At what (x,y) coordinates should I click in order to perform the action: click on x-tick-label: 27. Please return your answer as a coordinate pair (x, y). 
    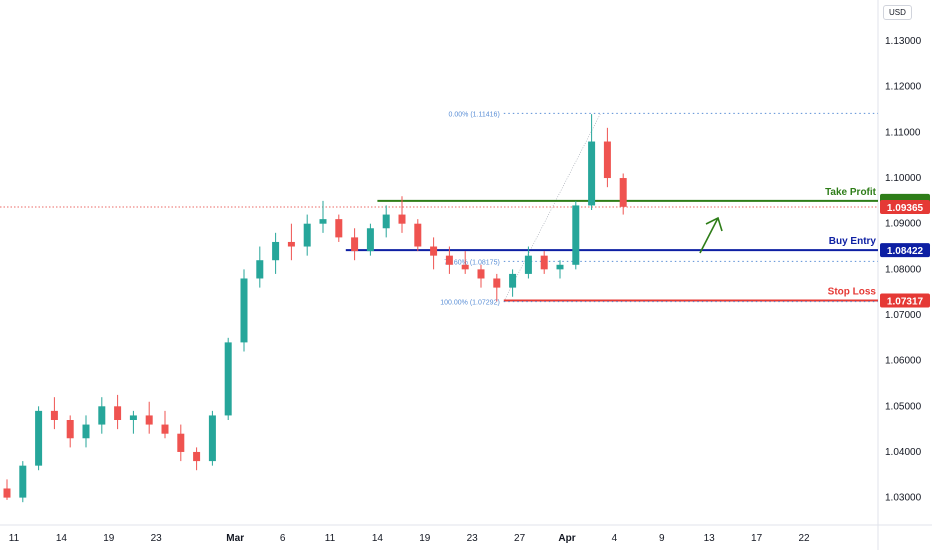
    Looking at the image, I should click on (520, 538).